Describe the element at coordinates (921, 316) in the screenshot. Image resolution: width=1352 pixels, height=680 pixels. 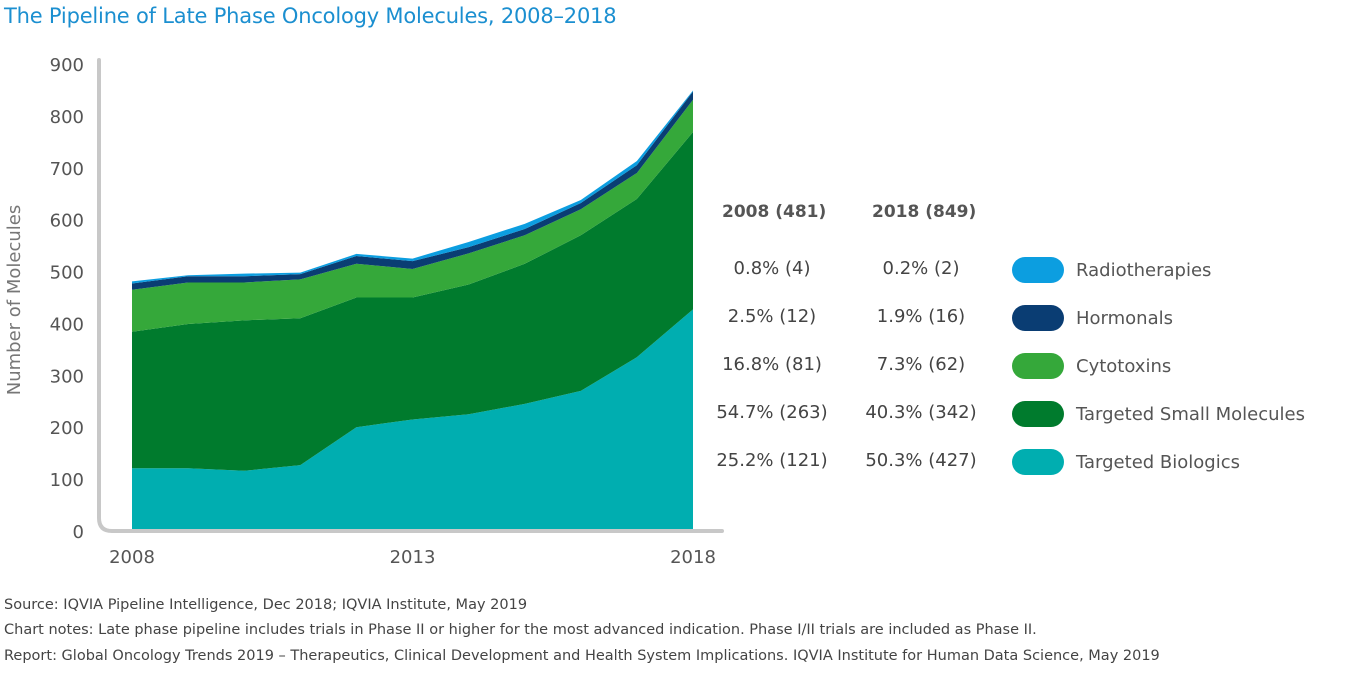
I see `value-2018: 1.9% (16)` at that location.